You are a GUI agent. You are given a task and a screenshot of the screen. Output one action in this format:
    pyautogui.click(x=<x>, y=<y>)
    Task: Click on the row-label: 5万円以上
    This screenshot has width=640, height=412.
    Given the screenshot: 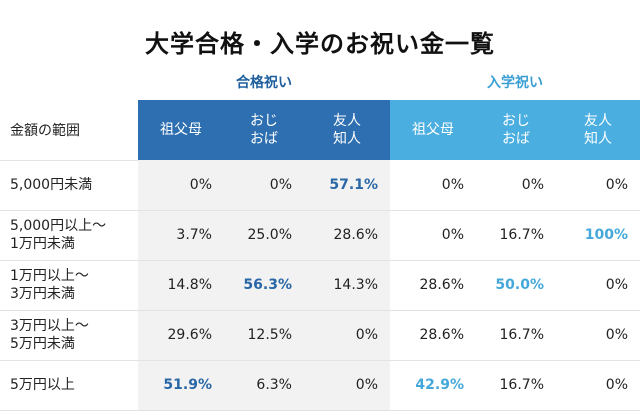 What is the action you would take?
    pyautogui.click(x=69, y=385)
    